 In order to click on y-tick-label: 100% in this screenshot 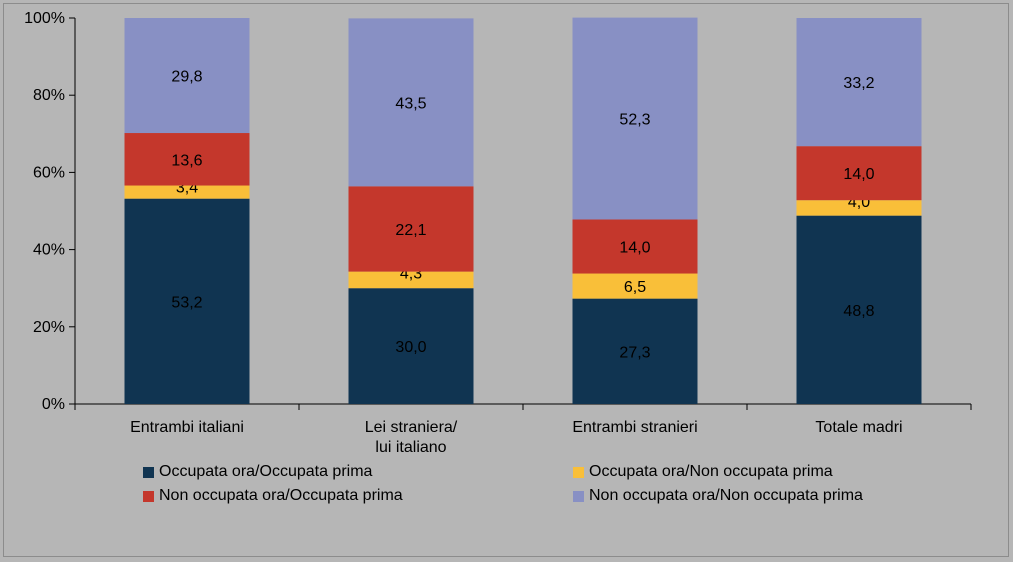, I will do `click(44, 18)`.